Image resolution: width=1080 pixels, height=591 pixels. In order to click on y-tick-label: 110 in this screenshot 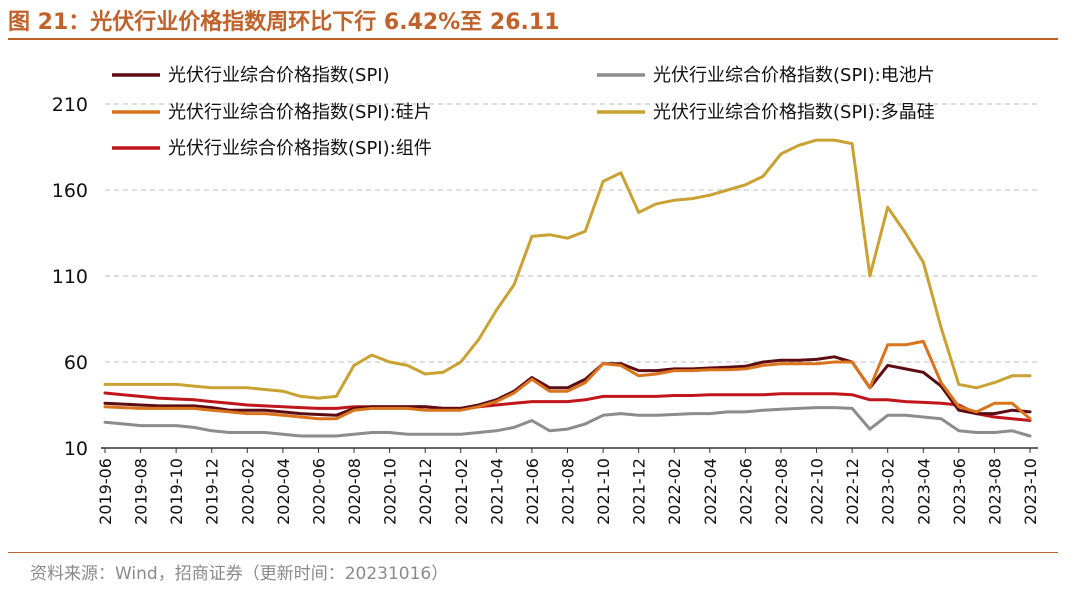, I will do `click(70, 277)`.